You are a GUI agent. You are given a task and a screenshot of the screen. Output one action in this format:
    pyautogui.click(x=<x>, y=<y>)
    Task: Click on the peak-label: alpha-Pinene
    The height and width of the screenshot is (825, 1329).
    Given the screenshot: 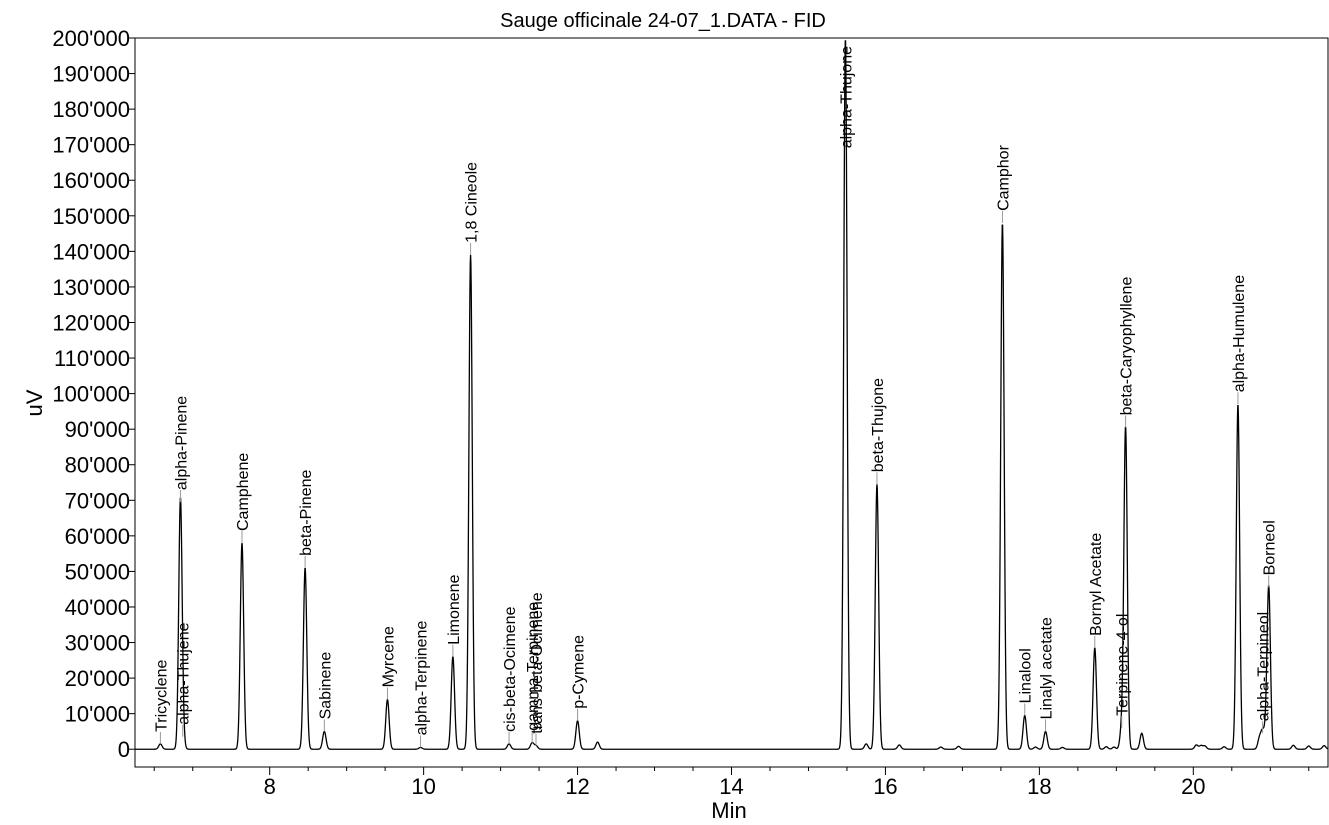 What is the action you would take?
    pyautogui.click(x=181, y=443)
    